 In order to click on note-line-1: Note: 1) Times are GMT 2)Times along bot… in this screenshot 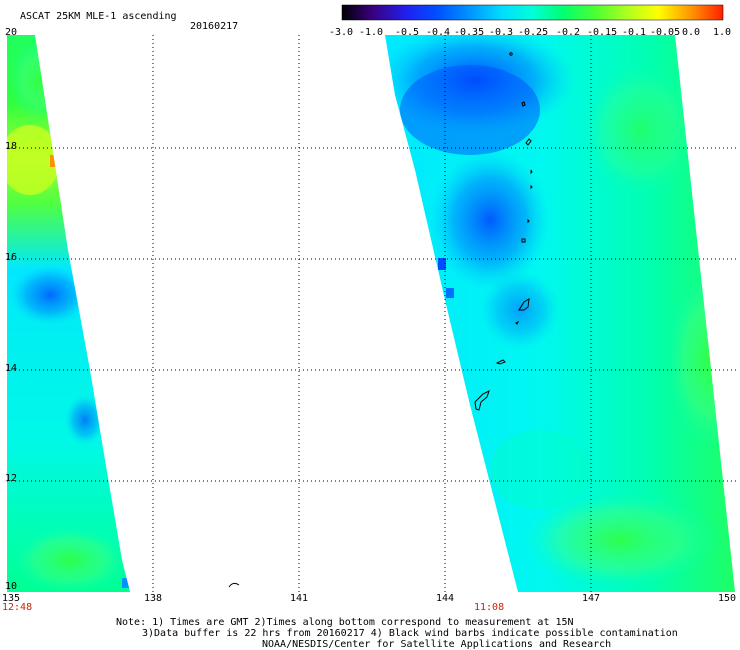, I will do `click(345, 622)`.